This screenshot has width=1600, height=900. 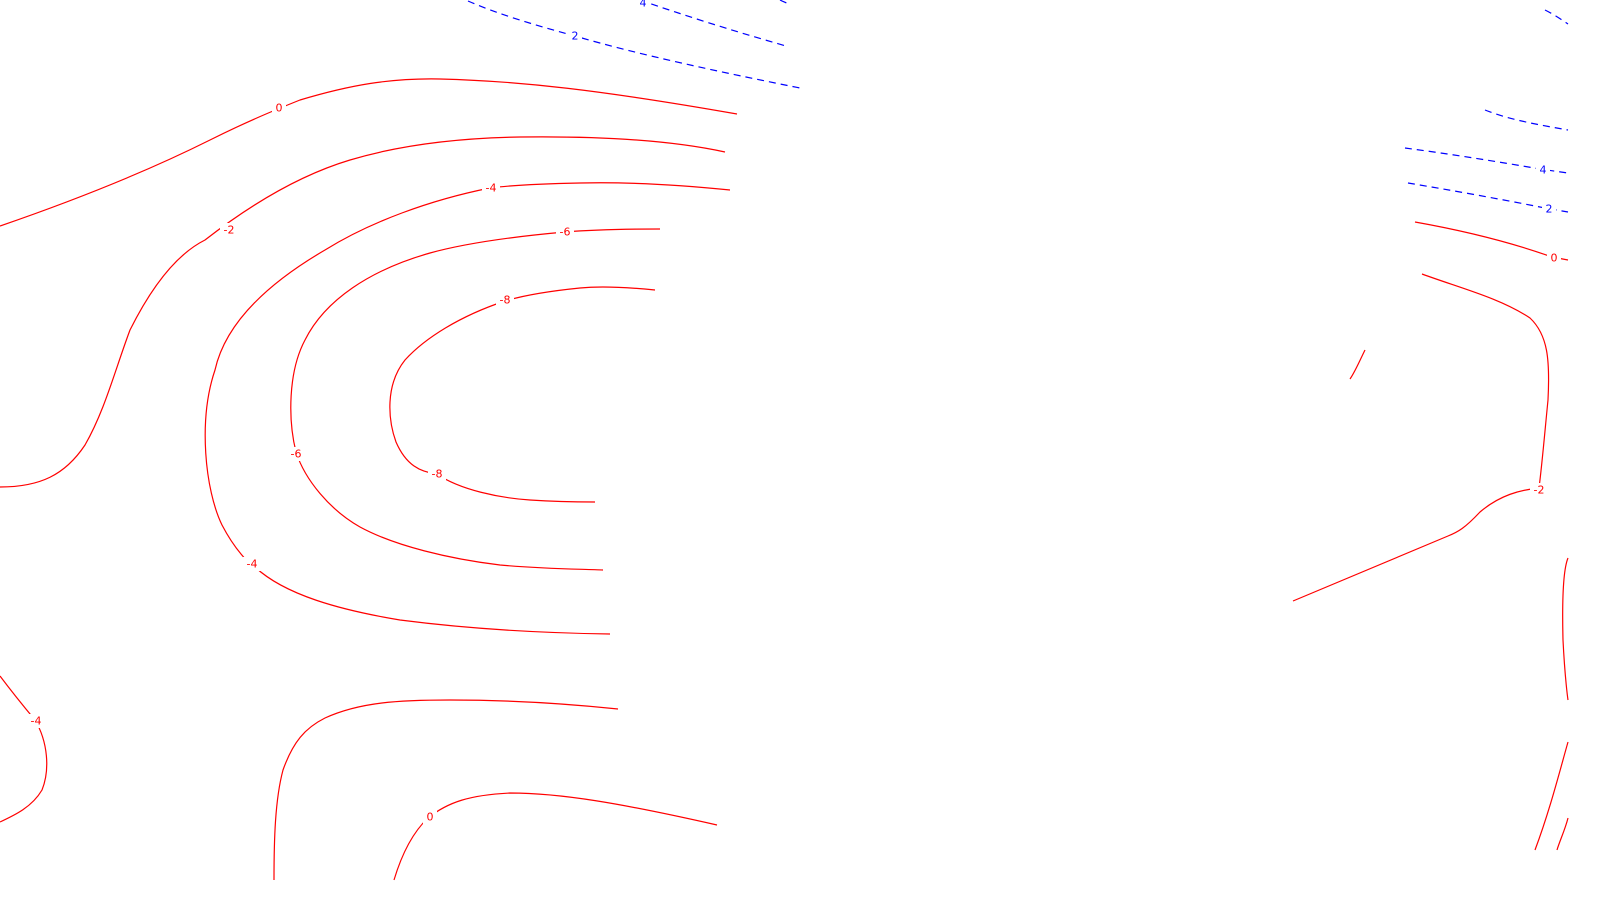 What do you see at coordinates (24, 749) in the screenshot?
I see `contour-line-minus4-corner` at bounding box center [24, 749].